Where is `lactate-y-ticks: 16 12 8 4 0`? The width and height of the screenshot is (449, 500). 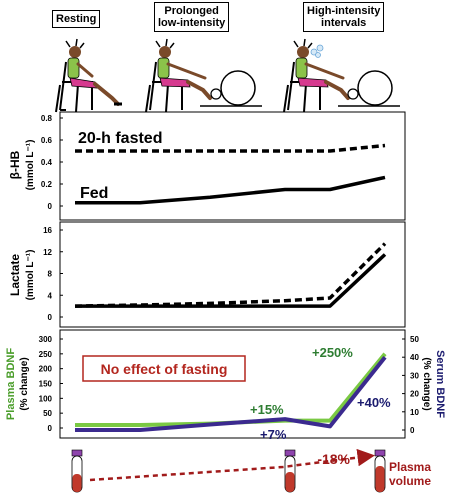 lactate-y-ticks: 16 12 8 4 0 is located at coordinates (53, 274).